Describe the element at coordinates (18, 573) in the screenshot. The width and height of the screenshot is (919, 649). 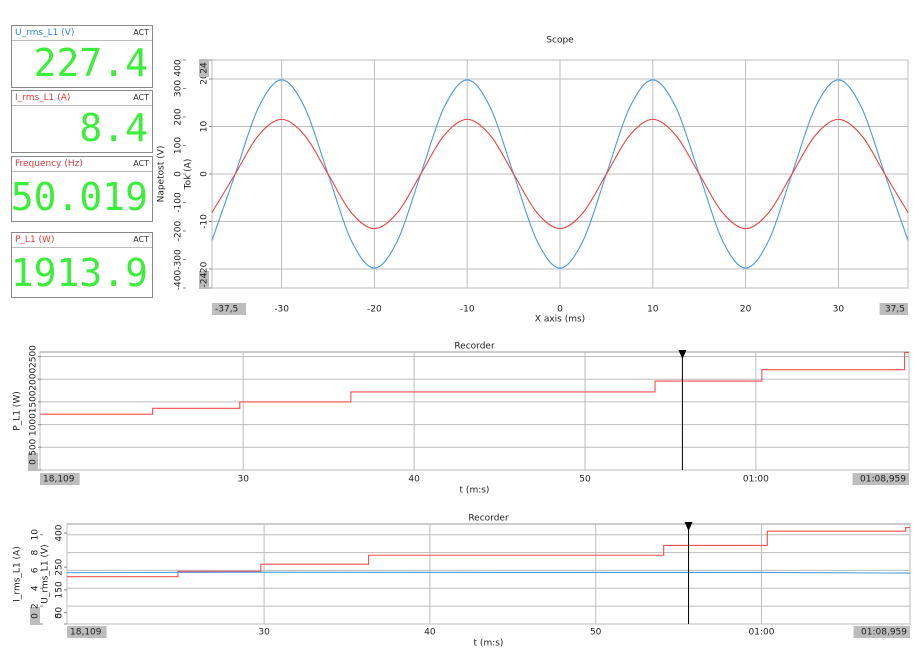
I see `y-axis-title: I_rms_L1 (A)` at that location.